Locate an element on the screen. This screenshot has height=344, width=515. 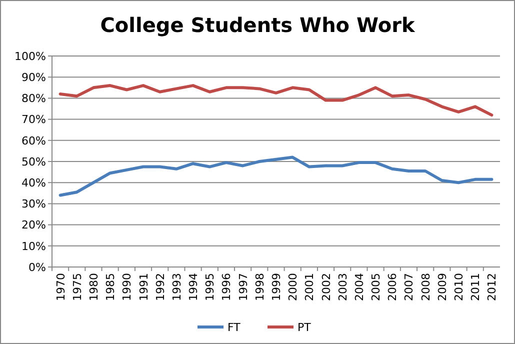
y-tick-label: 40% is located at coordinates (34, 183).